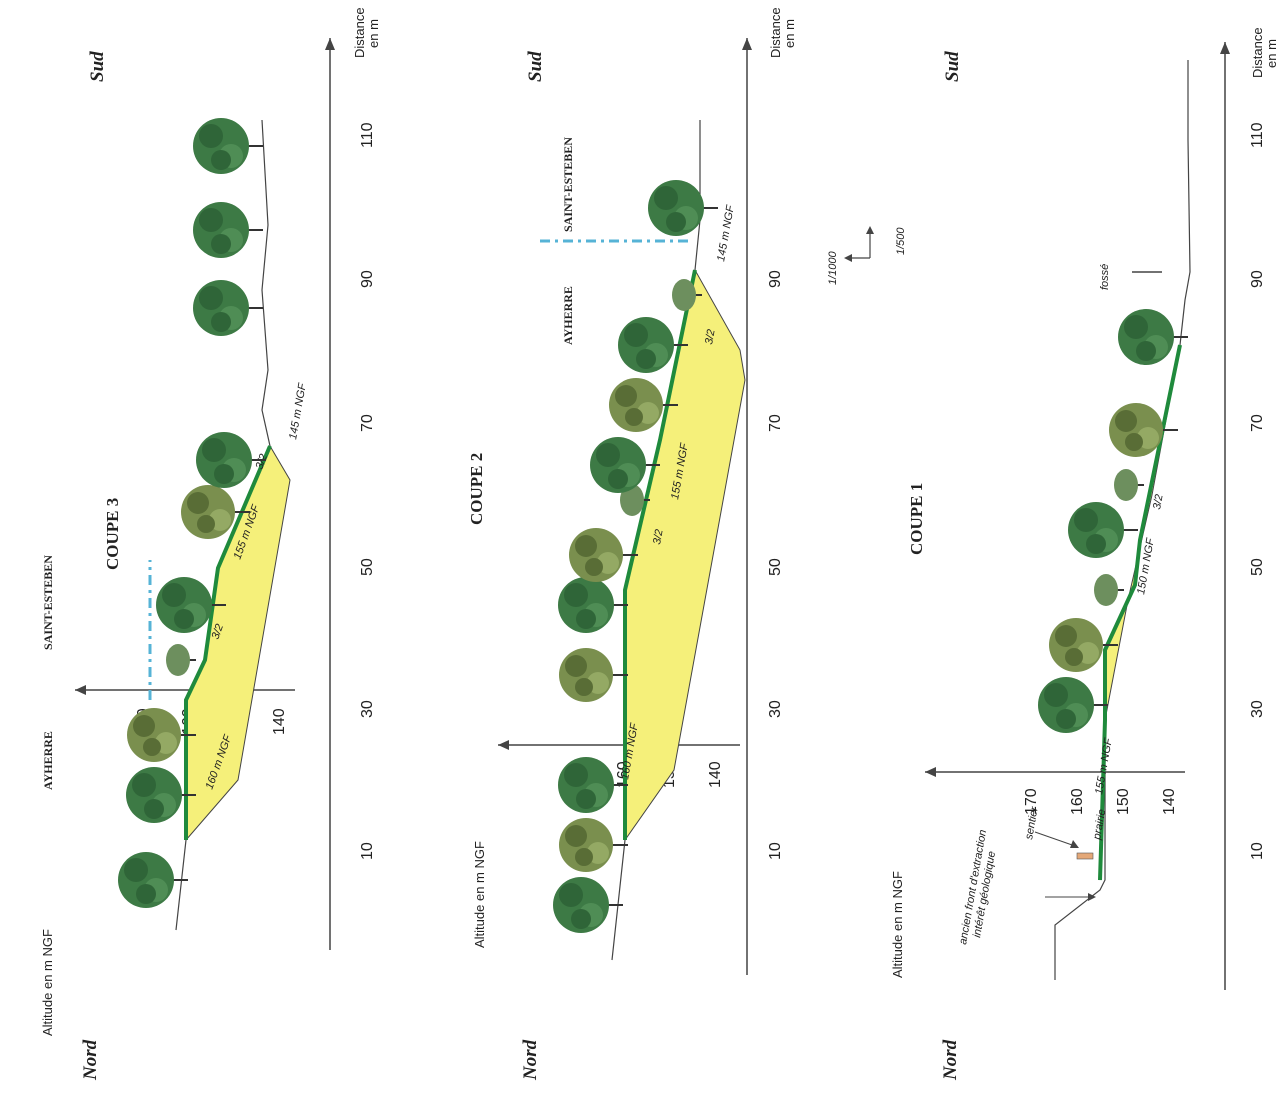  I want to click on section-title: COUPE 1, so click(916, 519).